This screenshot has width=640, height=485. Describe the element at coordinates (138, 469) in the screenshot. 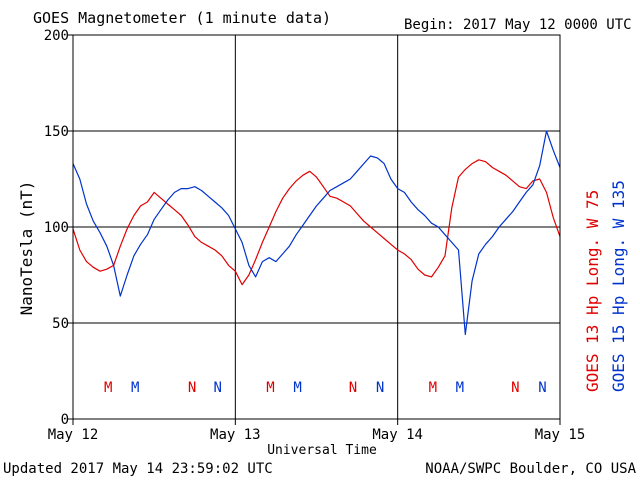

I see `updated-time: Updated 2017 May 14 23:59:02 UTC` at that location.